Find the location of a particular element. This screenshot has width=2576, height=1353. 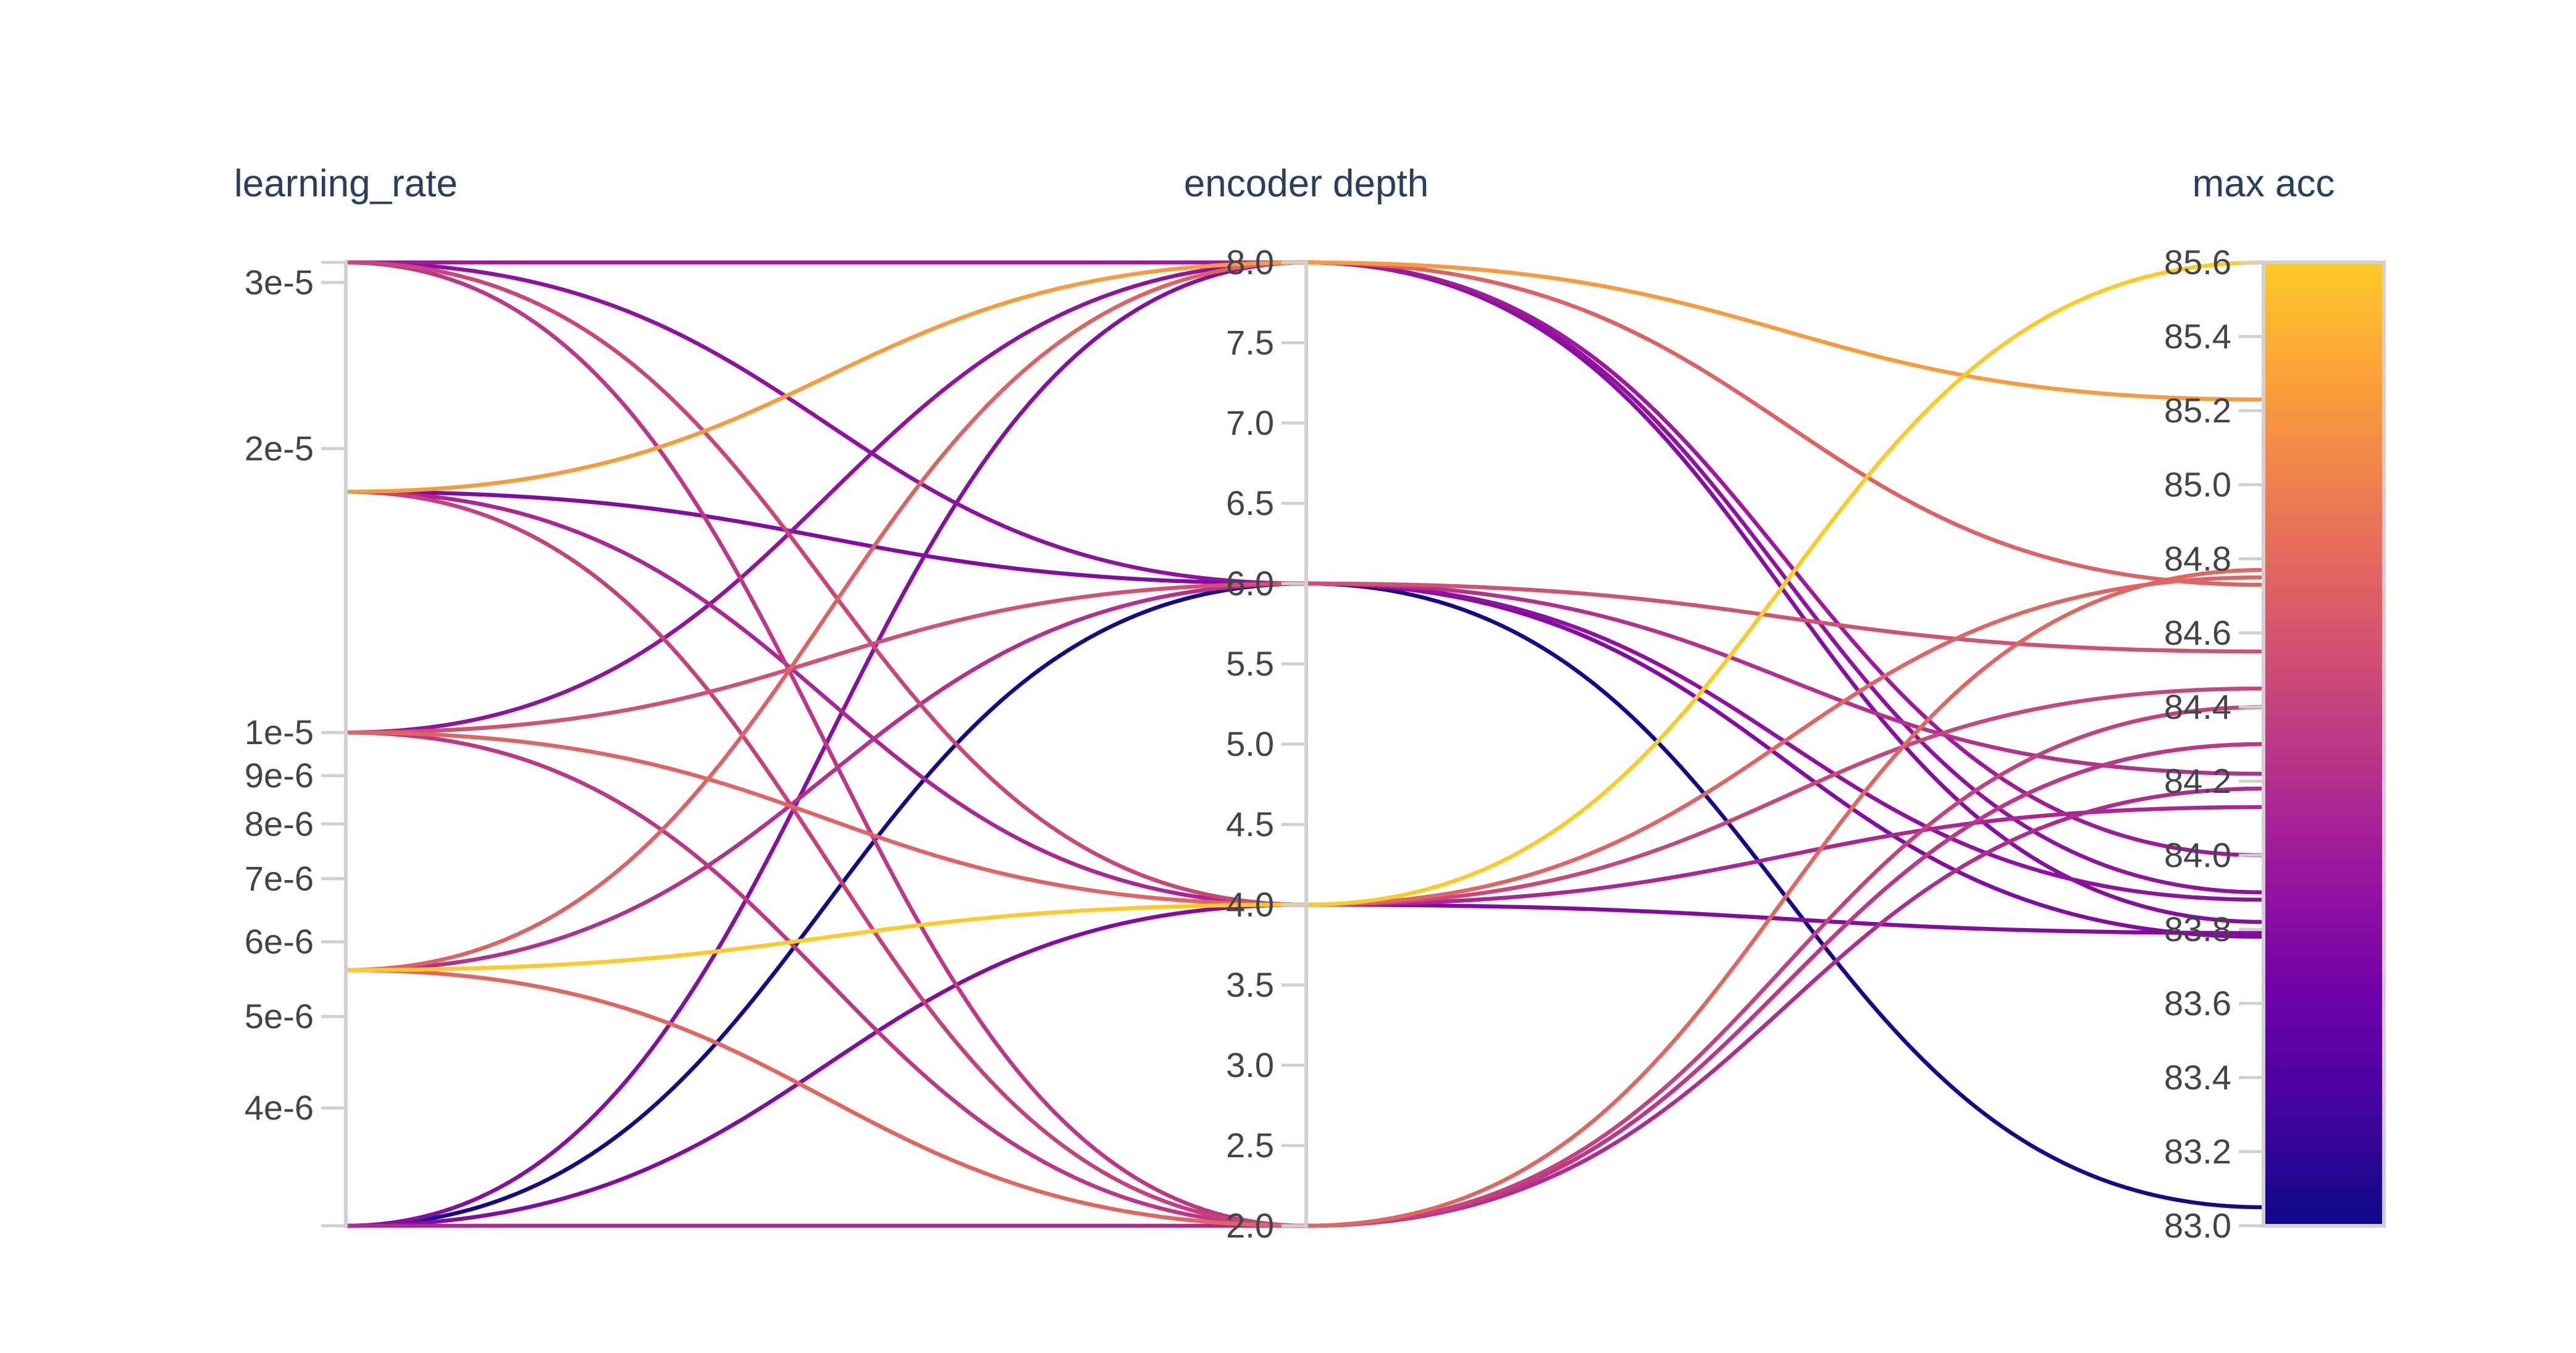

tick-label: 4.0 is located at coordinates (1250, 904).